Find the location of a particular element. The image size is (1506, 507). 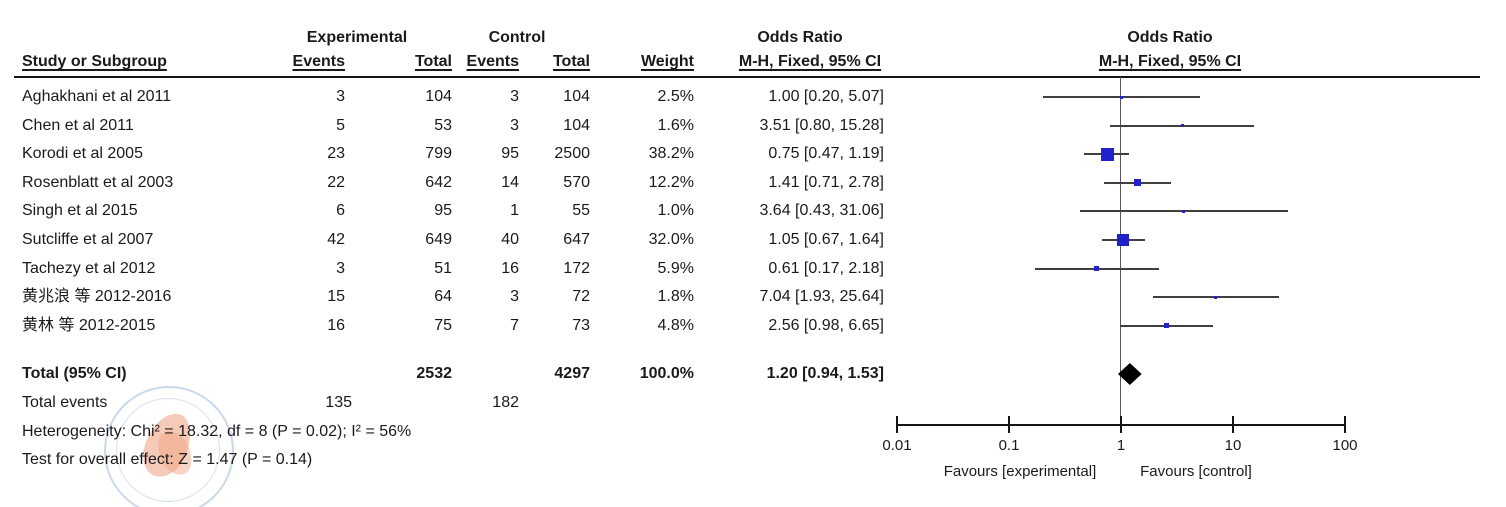

exp-events: 5 is located at coordinates (340, 125).